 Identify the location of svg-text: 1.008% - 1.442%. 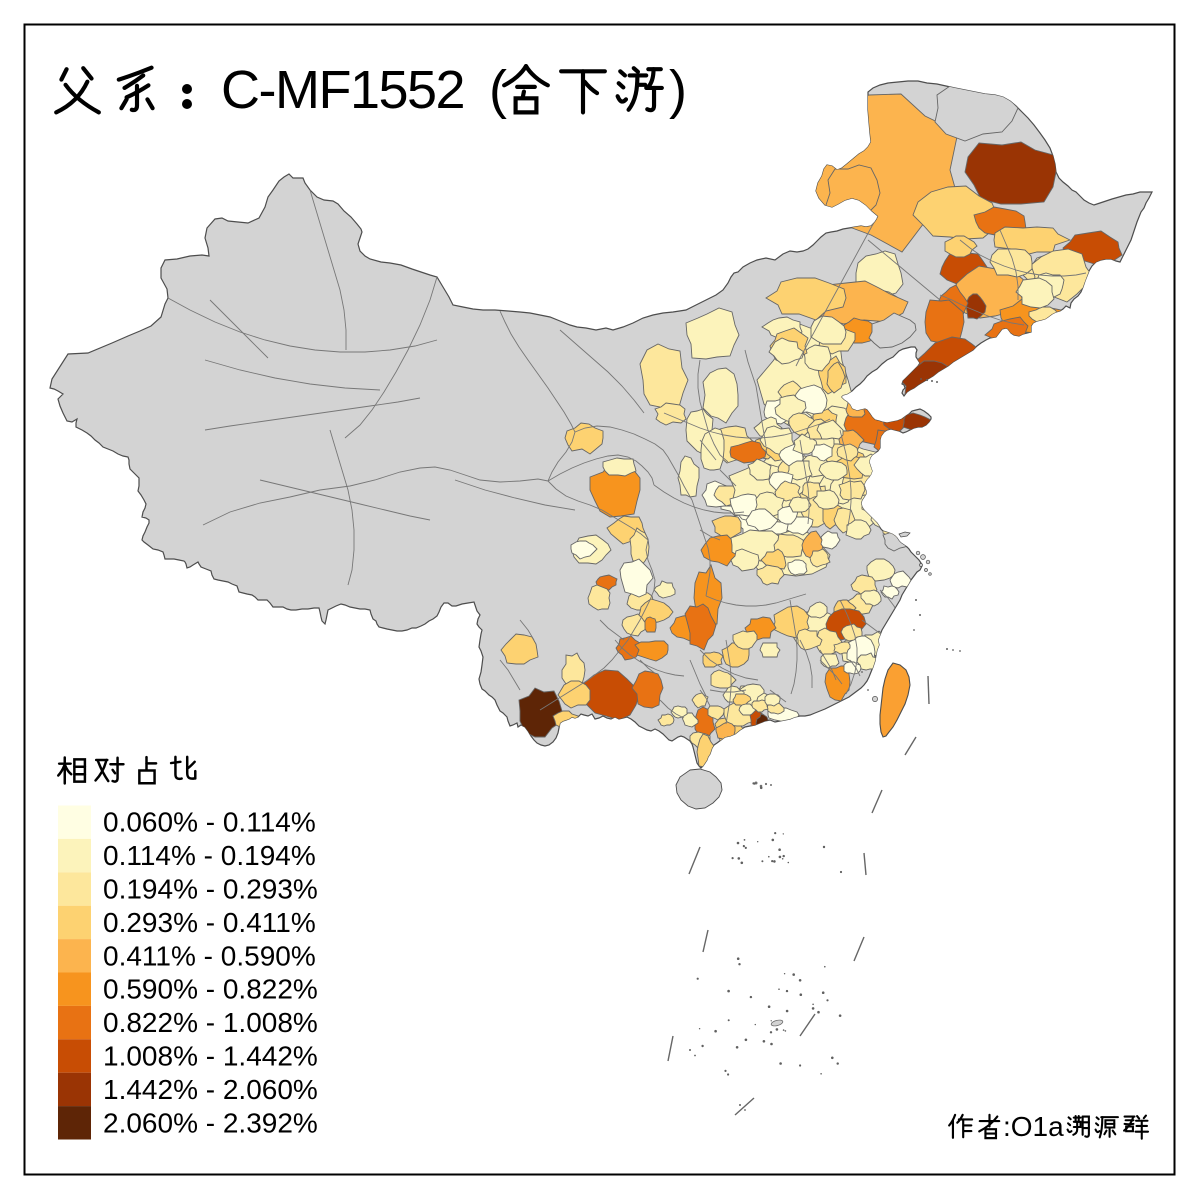
(210, 1056).